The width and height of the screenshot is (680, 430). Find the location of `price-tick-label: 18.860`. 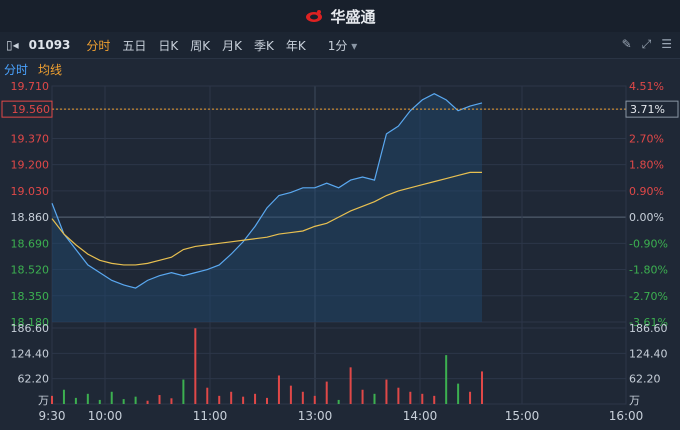

price-tick-label: 18.860 is located at coordinates (30, 217).